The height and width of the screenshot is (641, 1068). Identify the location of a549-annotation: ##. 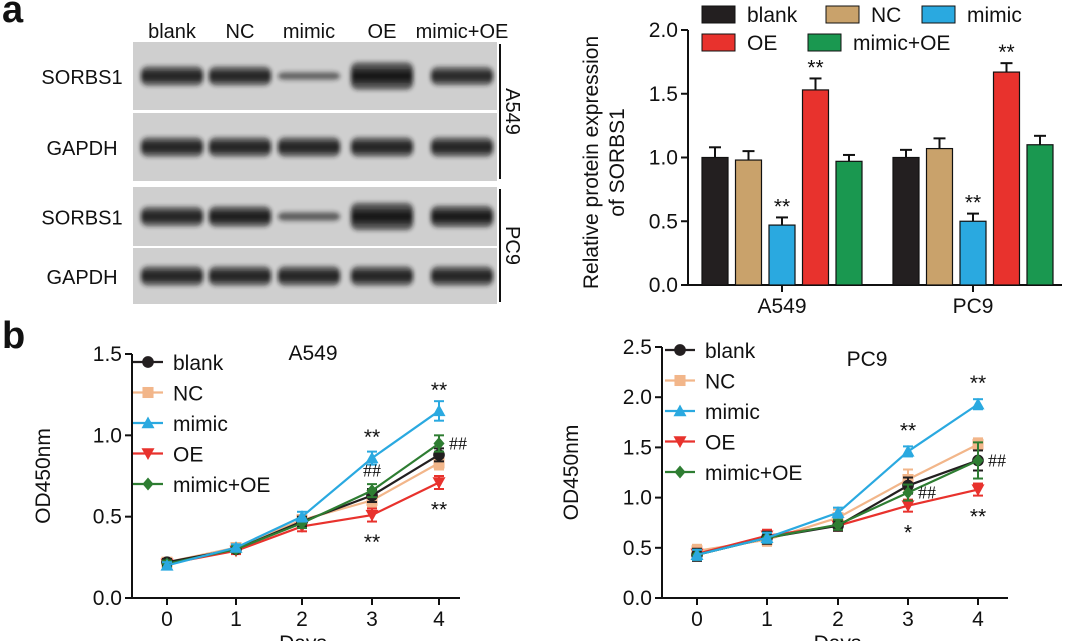
(372, 471).